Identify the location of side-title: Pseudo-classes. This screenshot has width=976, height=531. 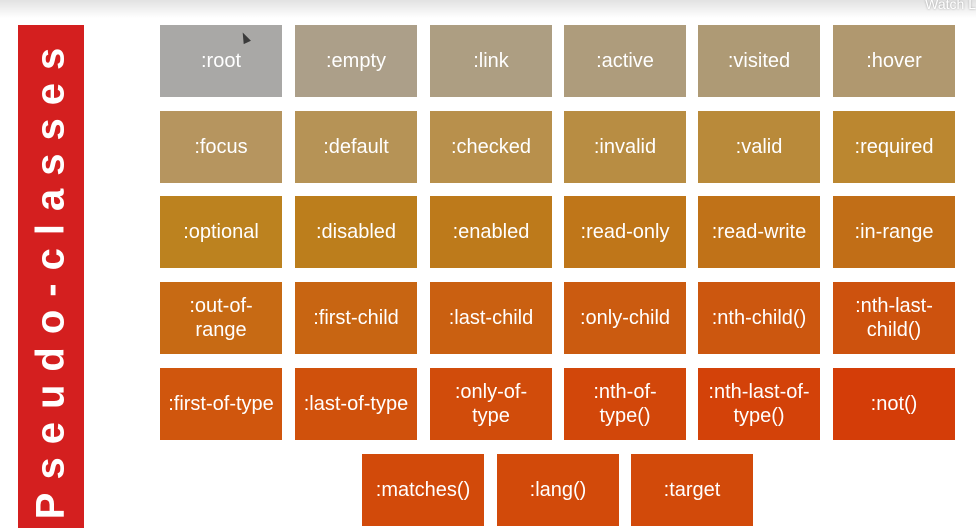
(50, 276).